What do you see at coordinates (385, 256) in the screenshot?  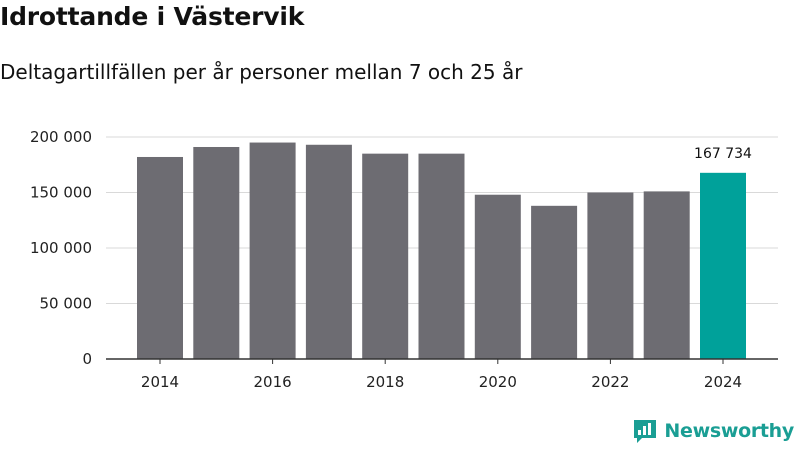 I see `bar-2018` at bounding box center [385, 256].